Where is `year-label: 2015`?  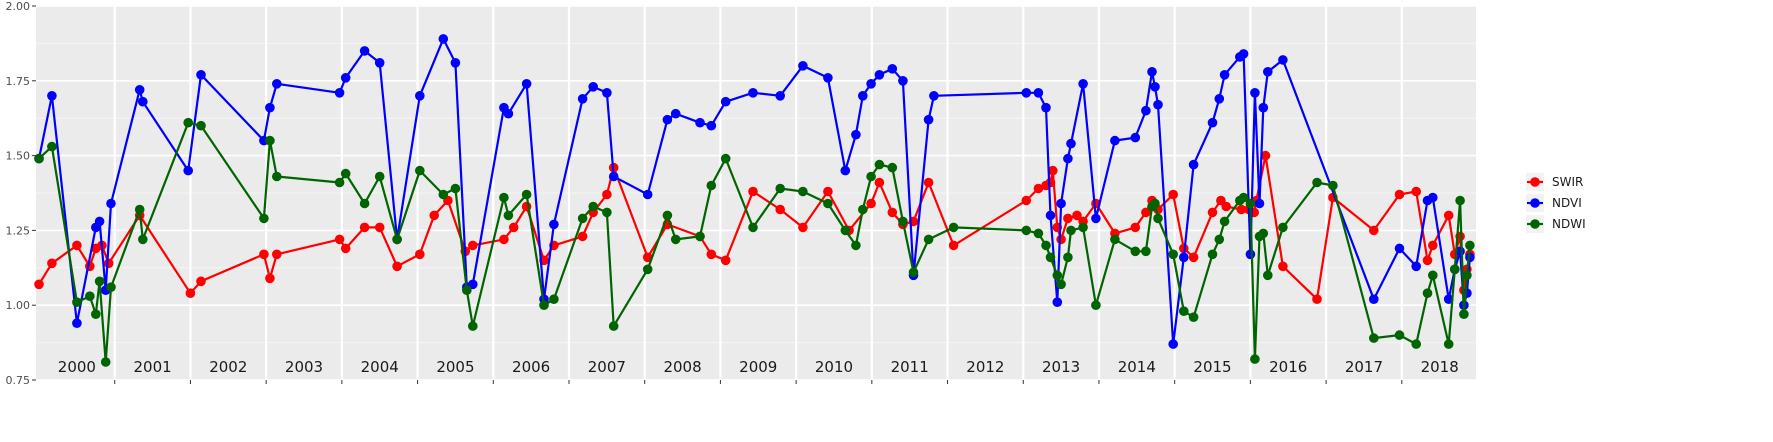
year-label: 2015 is located at coordinates (1212, 367).